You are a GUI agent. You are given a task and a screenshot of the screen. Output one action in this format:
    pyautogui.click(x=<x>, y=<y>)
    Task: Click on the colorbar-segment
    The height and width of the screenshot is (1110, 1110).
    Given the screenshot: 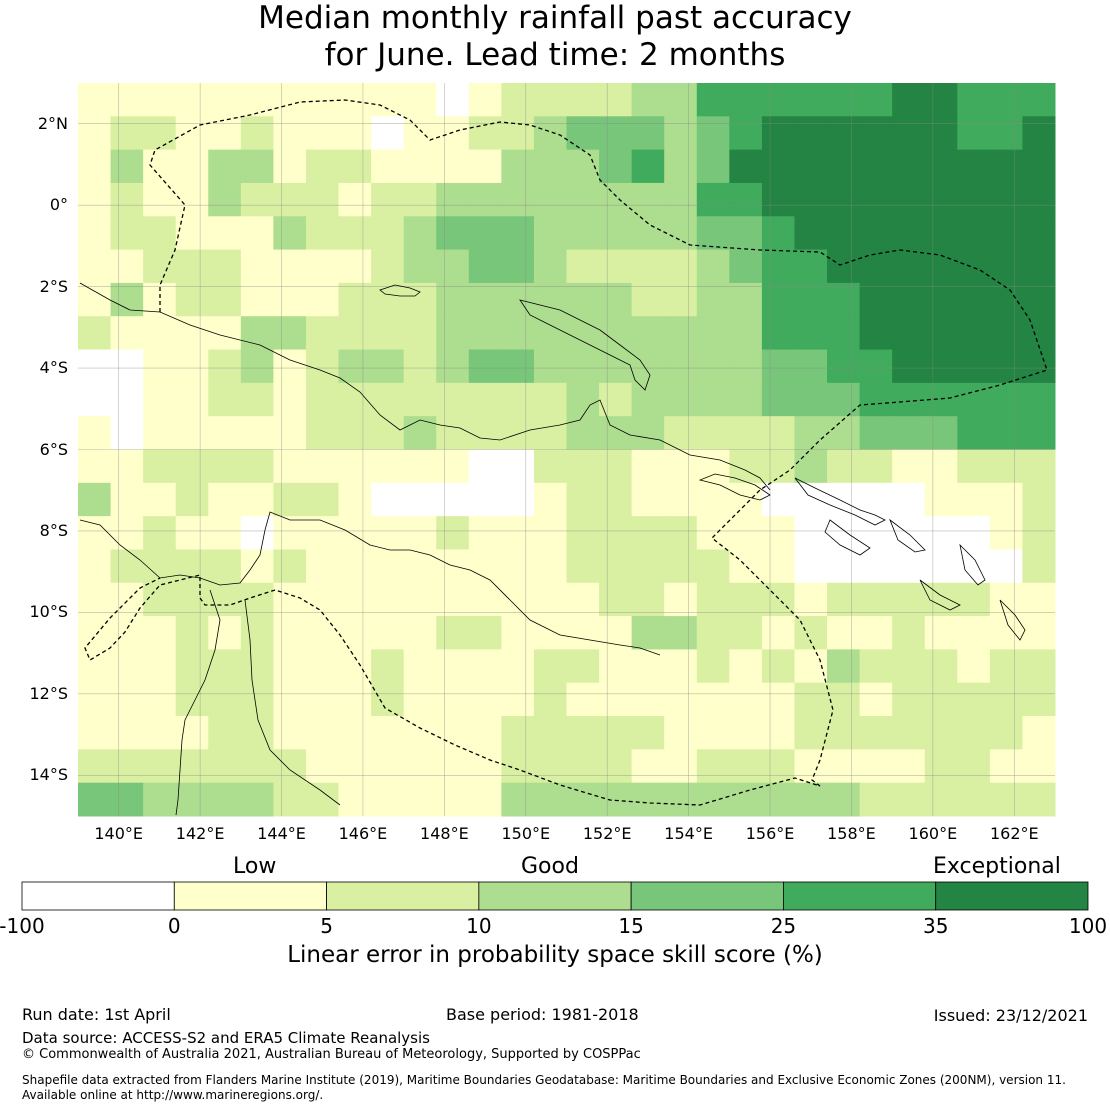 What is the action you would take?
    pyautogui.click(x=860, y=896)
    